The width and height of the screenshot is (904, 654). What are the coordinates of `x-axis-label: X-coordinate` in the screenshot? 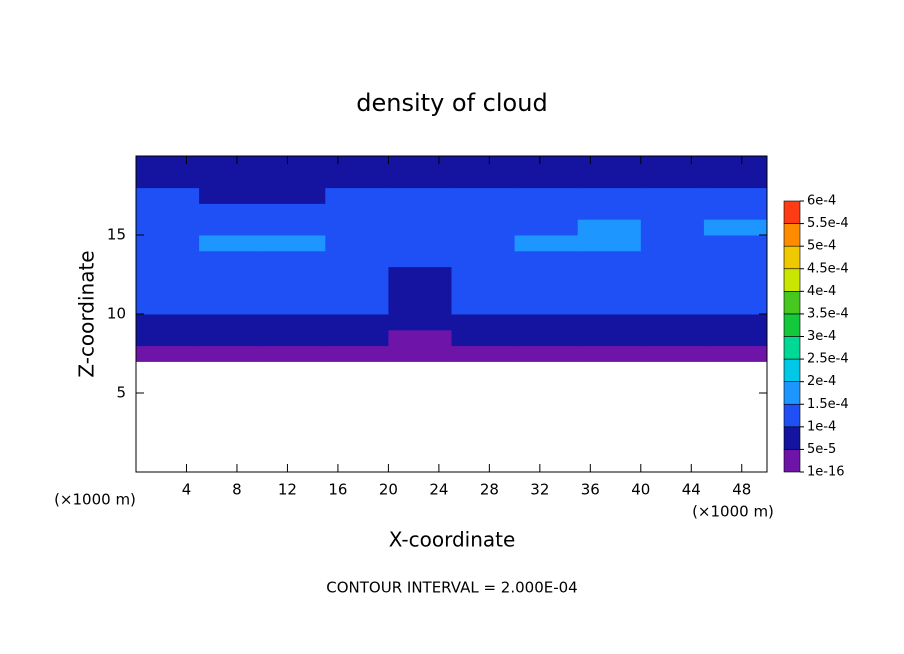 It's located at (452, 540).